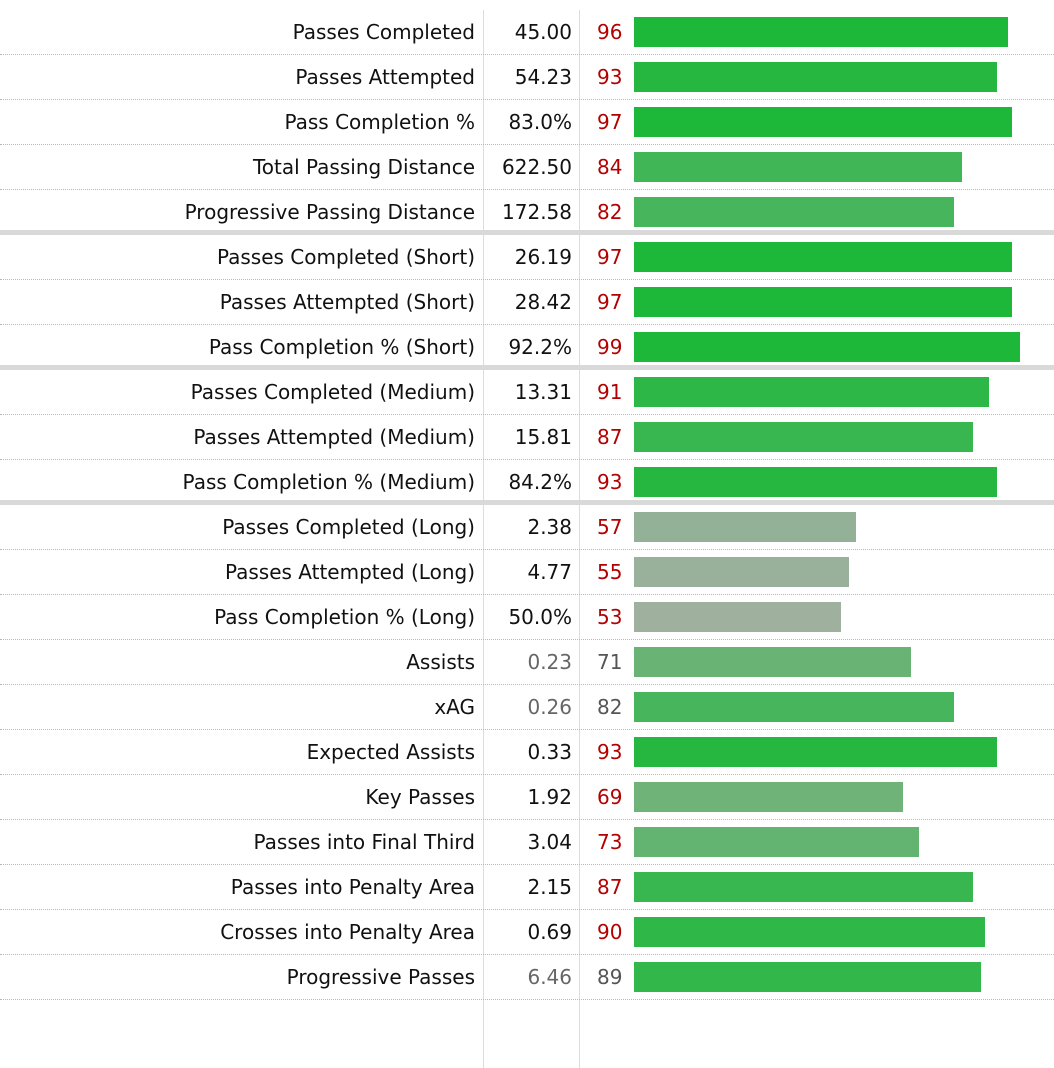 The image size is (1054, 1068). I want to click on stat-row: Passes Completed (Medium) 13.31 91, so click(527, 392).